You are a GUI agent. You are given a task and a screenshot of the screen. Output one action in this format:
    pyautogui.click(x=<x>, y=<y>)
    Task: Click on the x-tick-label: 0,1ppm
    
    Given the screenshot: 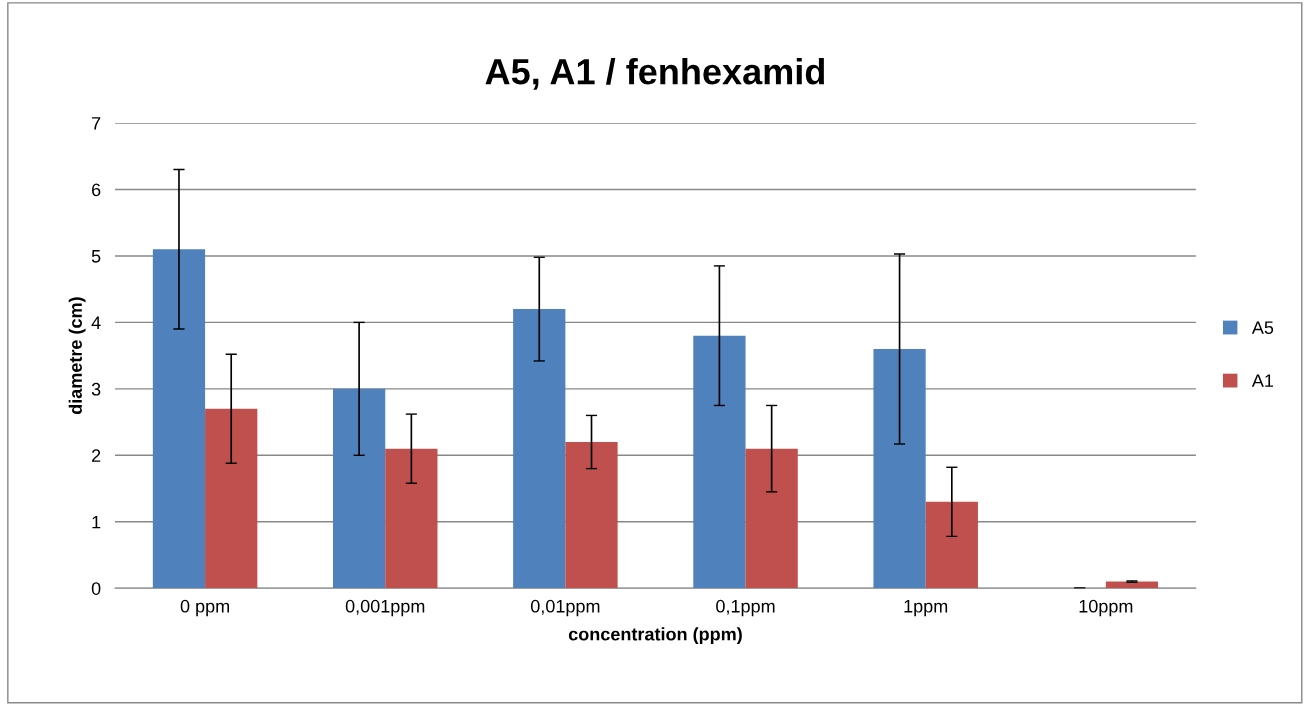 What is the action you would take?
    pyautogui.click(x=745, y=608)
    